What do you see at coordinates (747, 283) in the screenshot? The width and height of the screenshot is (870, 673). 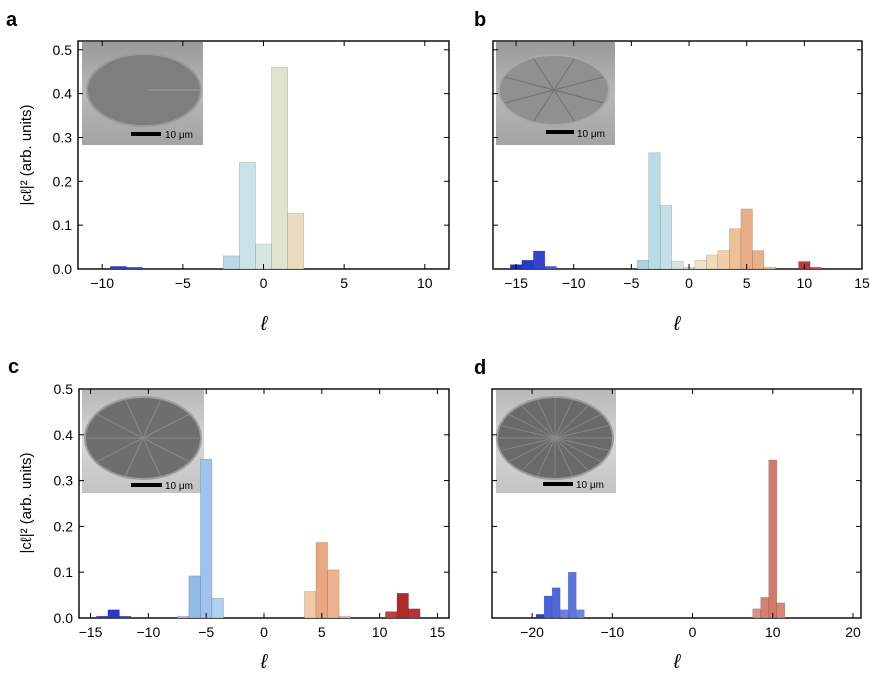 I see `x-tick-label-b: 5` at bounding box center [747, 283].